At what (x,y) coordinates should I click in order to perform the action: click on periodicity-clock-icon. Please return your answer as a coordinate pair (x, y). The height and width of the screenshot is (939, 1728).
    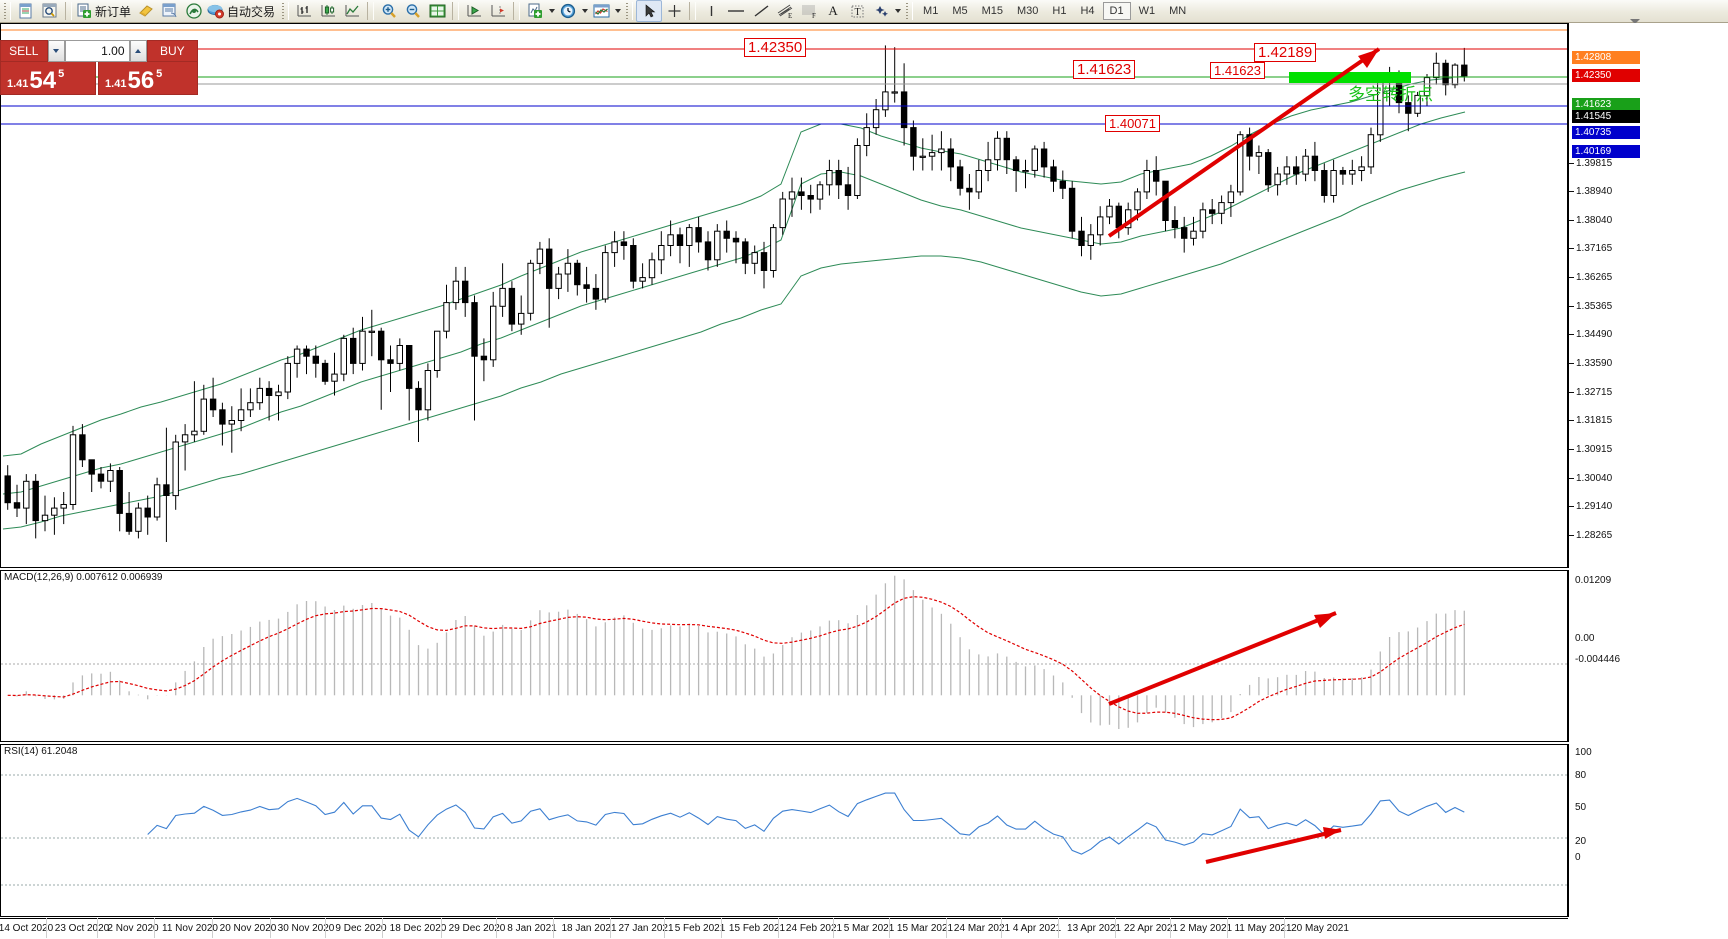
    Looking at the image, I should click on (568, 11).